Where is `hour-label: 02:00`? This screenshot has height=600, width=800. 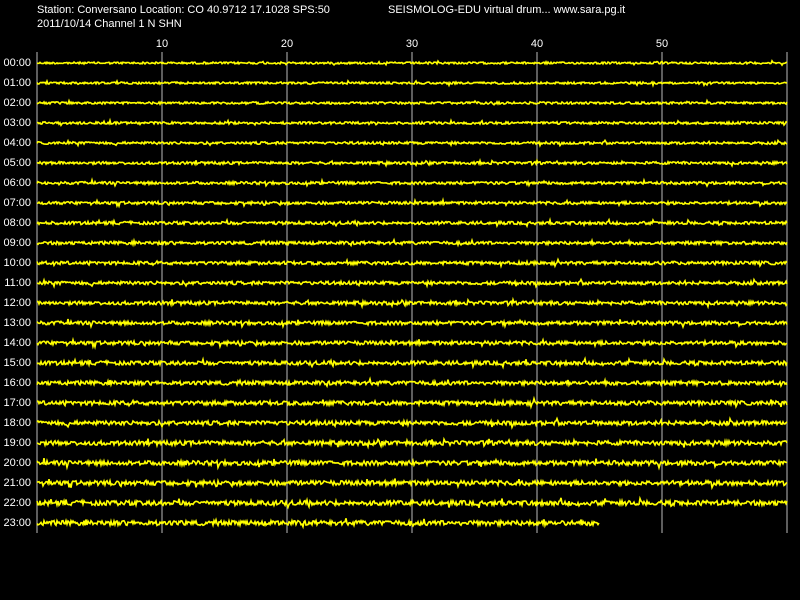 hour-label: 02:00 is located at coordinates (17, 103).